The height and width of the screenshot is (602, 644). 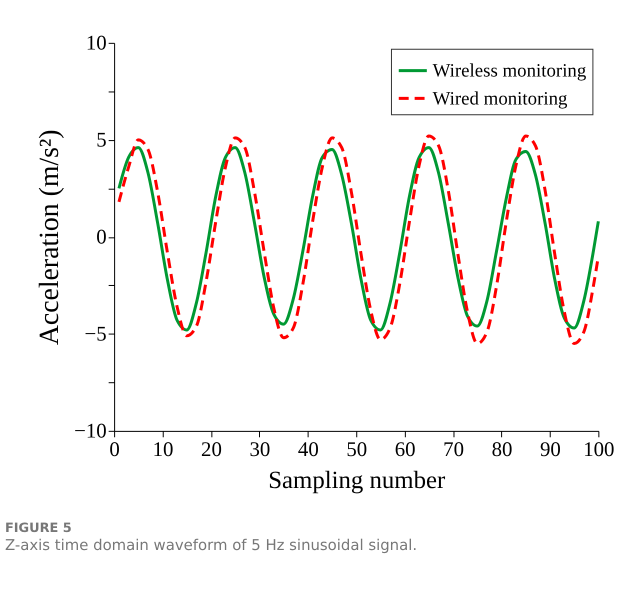 What do you see at coordinates (502, 449) in the screenshot?
I see `x-tick-label: 80` at bounding box center [502, 449].